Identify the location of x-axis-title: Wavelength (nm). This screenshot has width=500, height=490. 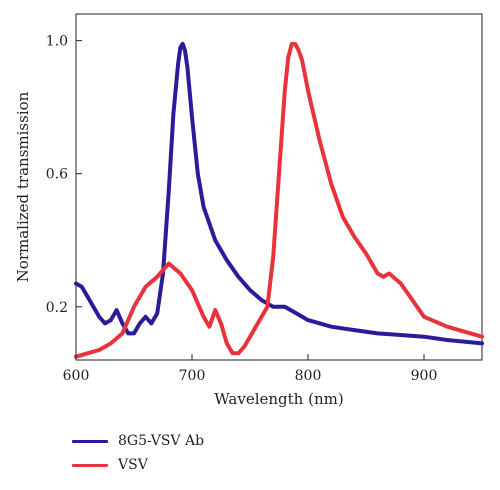
(278, 399).